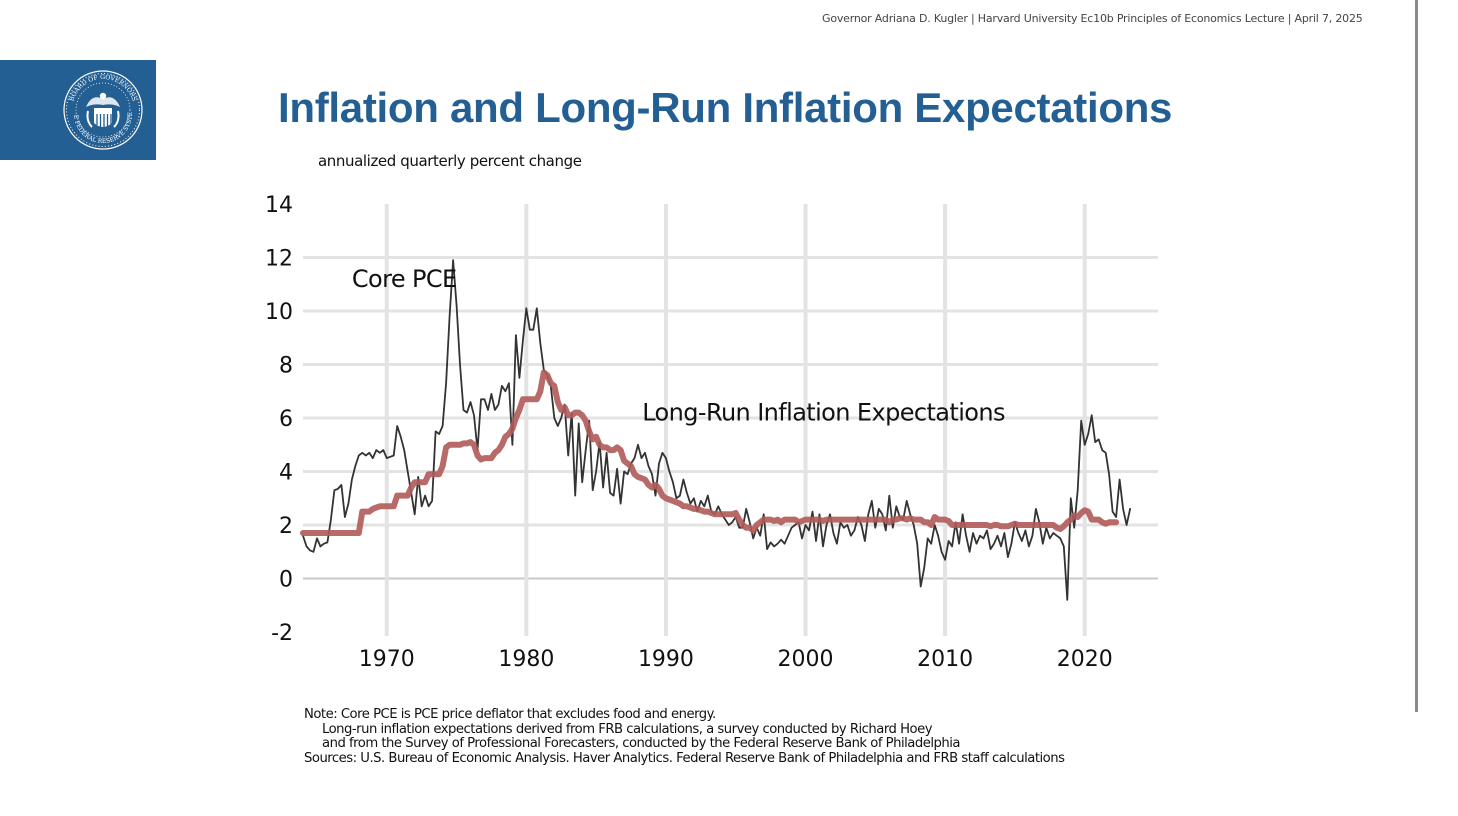  Describe the element at coordinates (279, 259) in the screenshot. I see `y-tick-label: 12` at that location.